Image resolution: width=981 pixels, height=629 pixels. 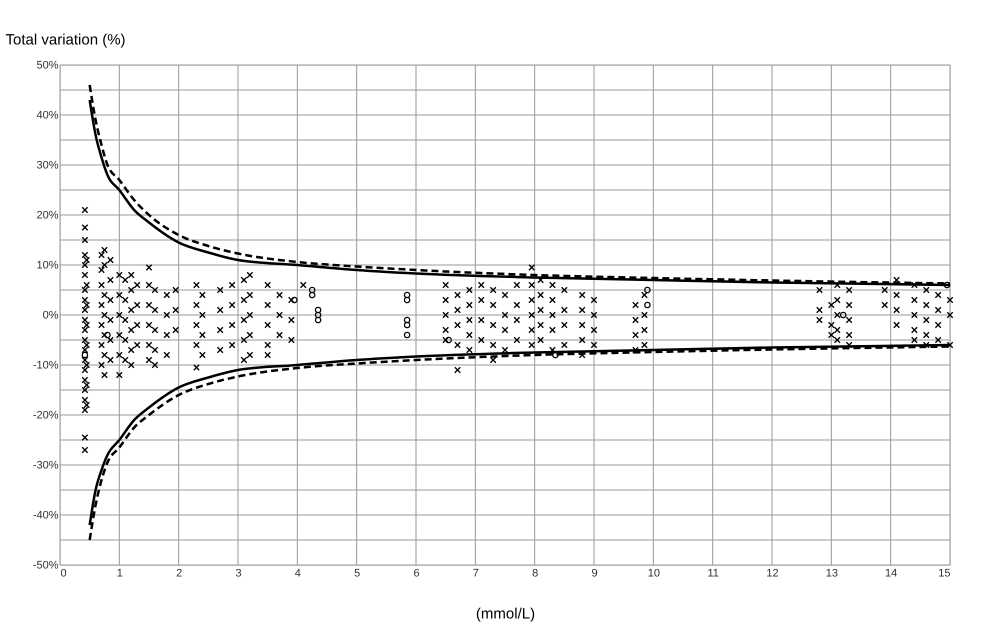 What do you see at coordinates (47, 66) in the screenshot?
I see `y-tick-label: 50%` at bounding box center [47, 66].